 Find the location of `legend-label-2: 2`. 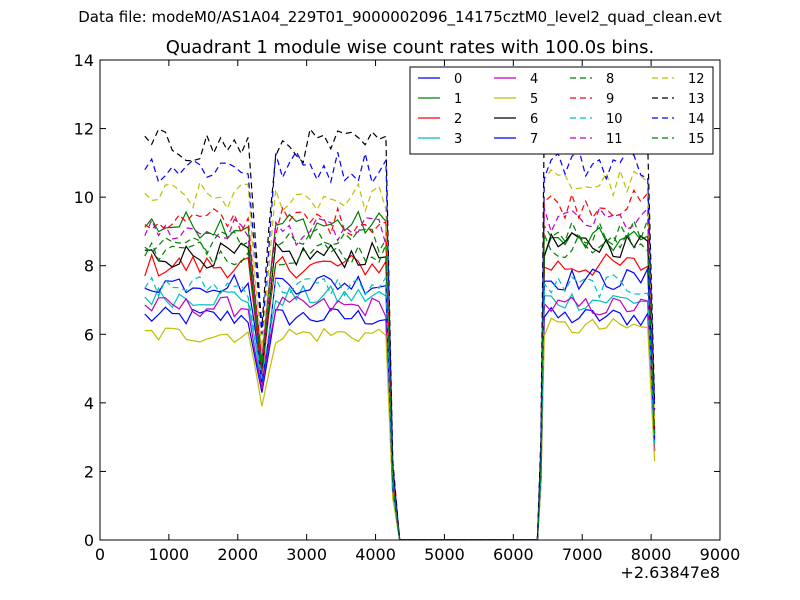

legend-label-2: 2 is located at coordinates (458, 119).